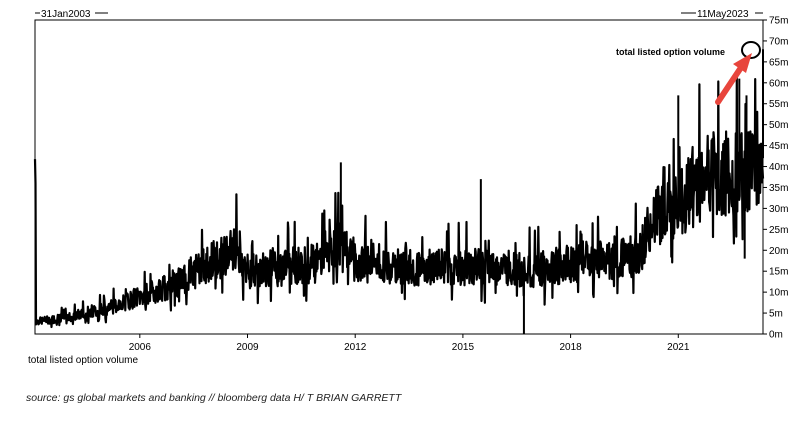 Image resolution: width=800 pixels, height=422 pixels. Describe the element at coordinates (778, 21) in the screenshot. I see `y-tick-label: 75m` at that location.